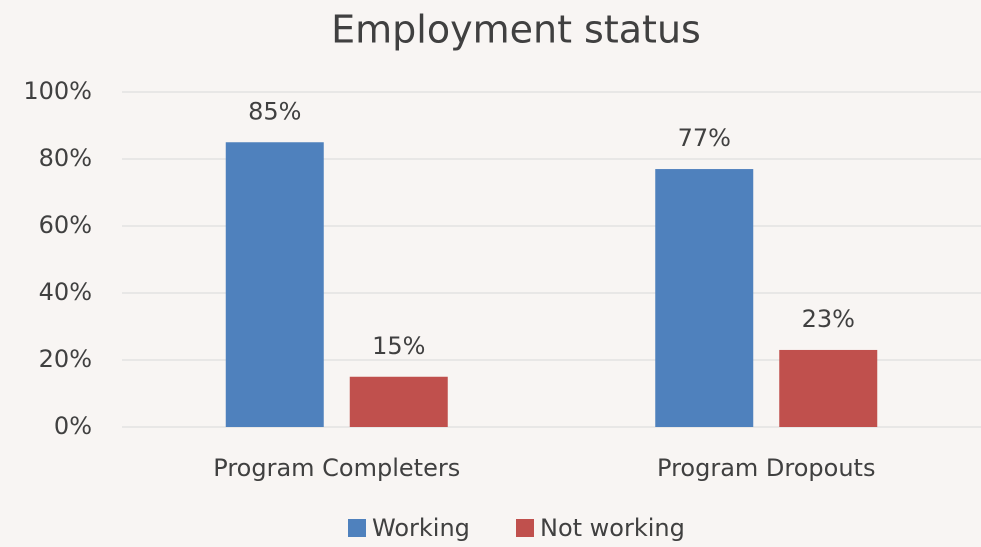 Image resolution: width=981 pixels, height=547 pixels. Describe the element at coordinates (336, 468) in the screenshot. I see `x-tick-label: Program Completers` at that location.